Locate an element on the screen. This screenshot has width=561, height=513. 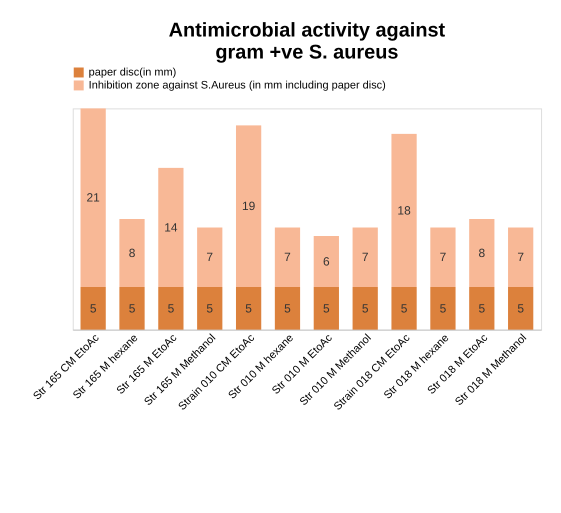
chart-title: Antimicrobial activity against gram +ve S. aureus is located at coordinates (307, 42).